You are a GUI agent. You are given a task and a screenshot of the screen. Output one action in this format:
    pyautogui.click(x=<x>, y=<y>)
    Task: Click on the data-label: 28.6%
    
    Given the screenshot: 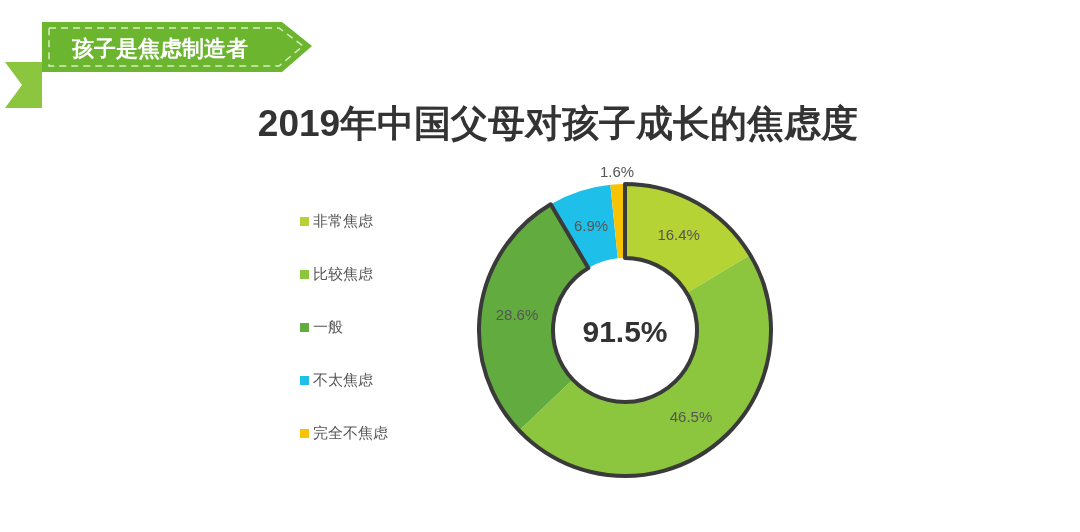 What is the action you would take?
    pyautogui.click(x=517, y=314)
    